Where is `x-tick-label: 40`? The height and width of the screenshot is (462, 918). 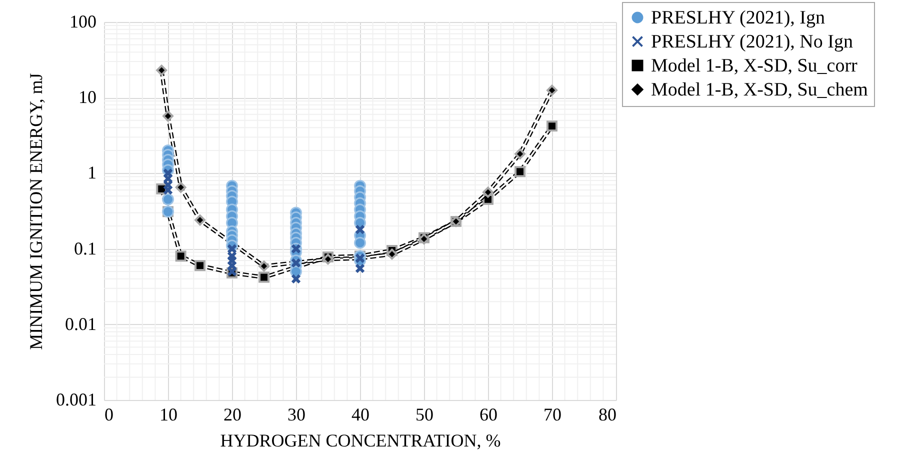 x-tick-label: 40 is located at coordinates (361, 414).